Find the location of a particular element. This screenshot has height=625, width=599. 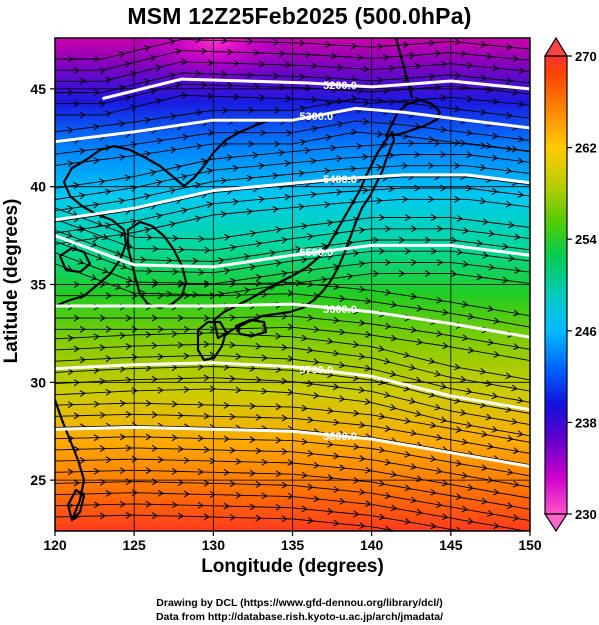

coastline-kyushu is located at coordinates (212, 341).